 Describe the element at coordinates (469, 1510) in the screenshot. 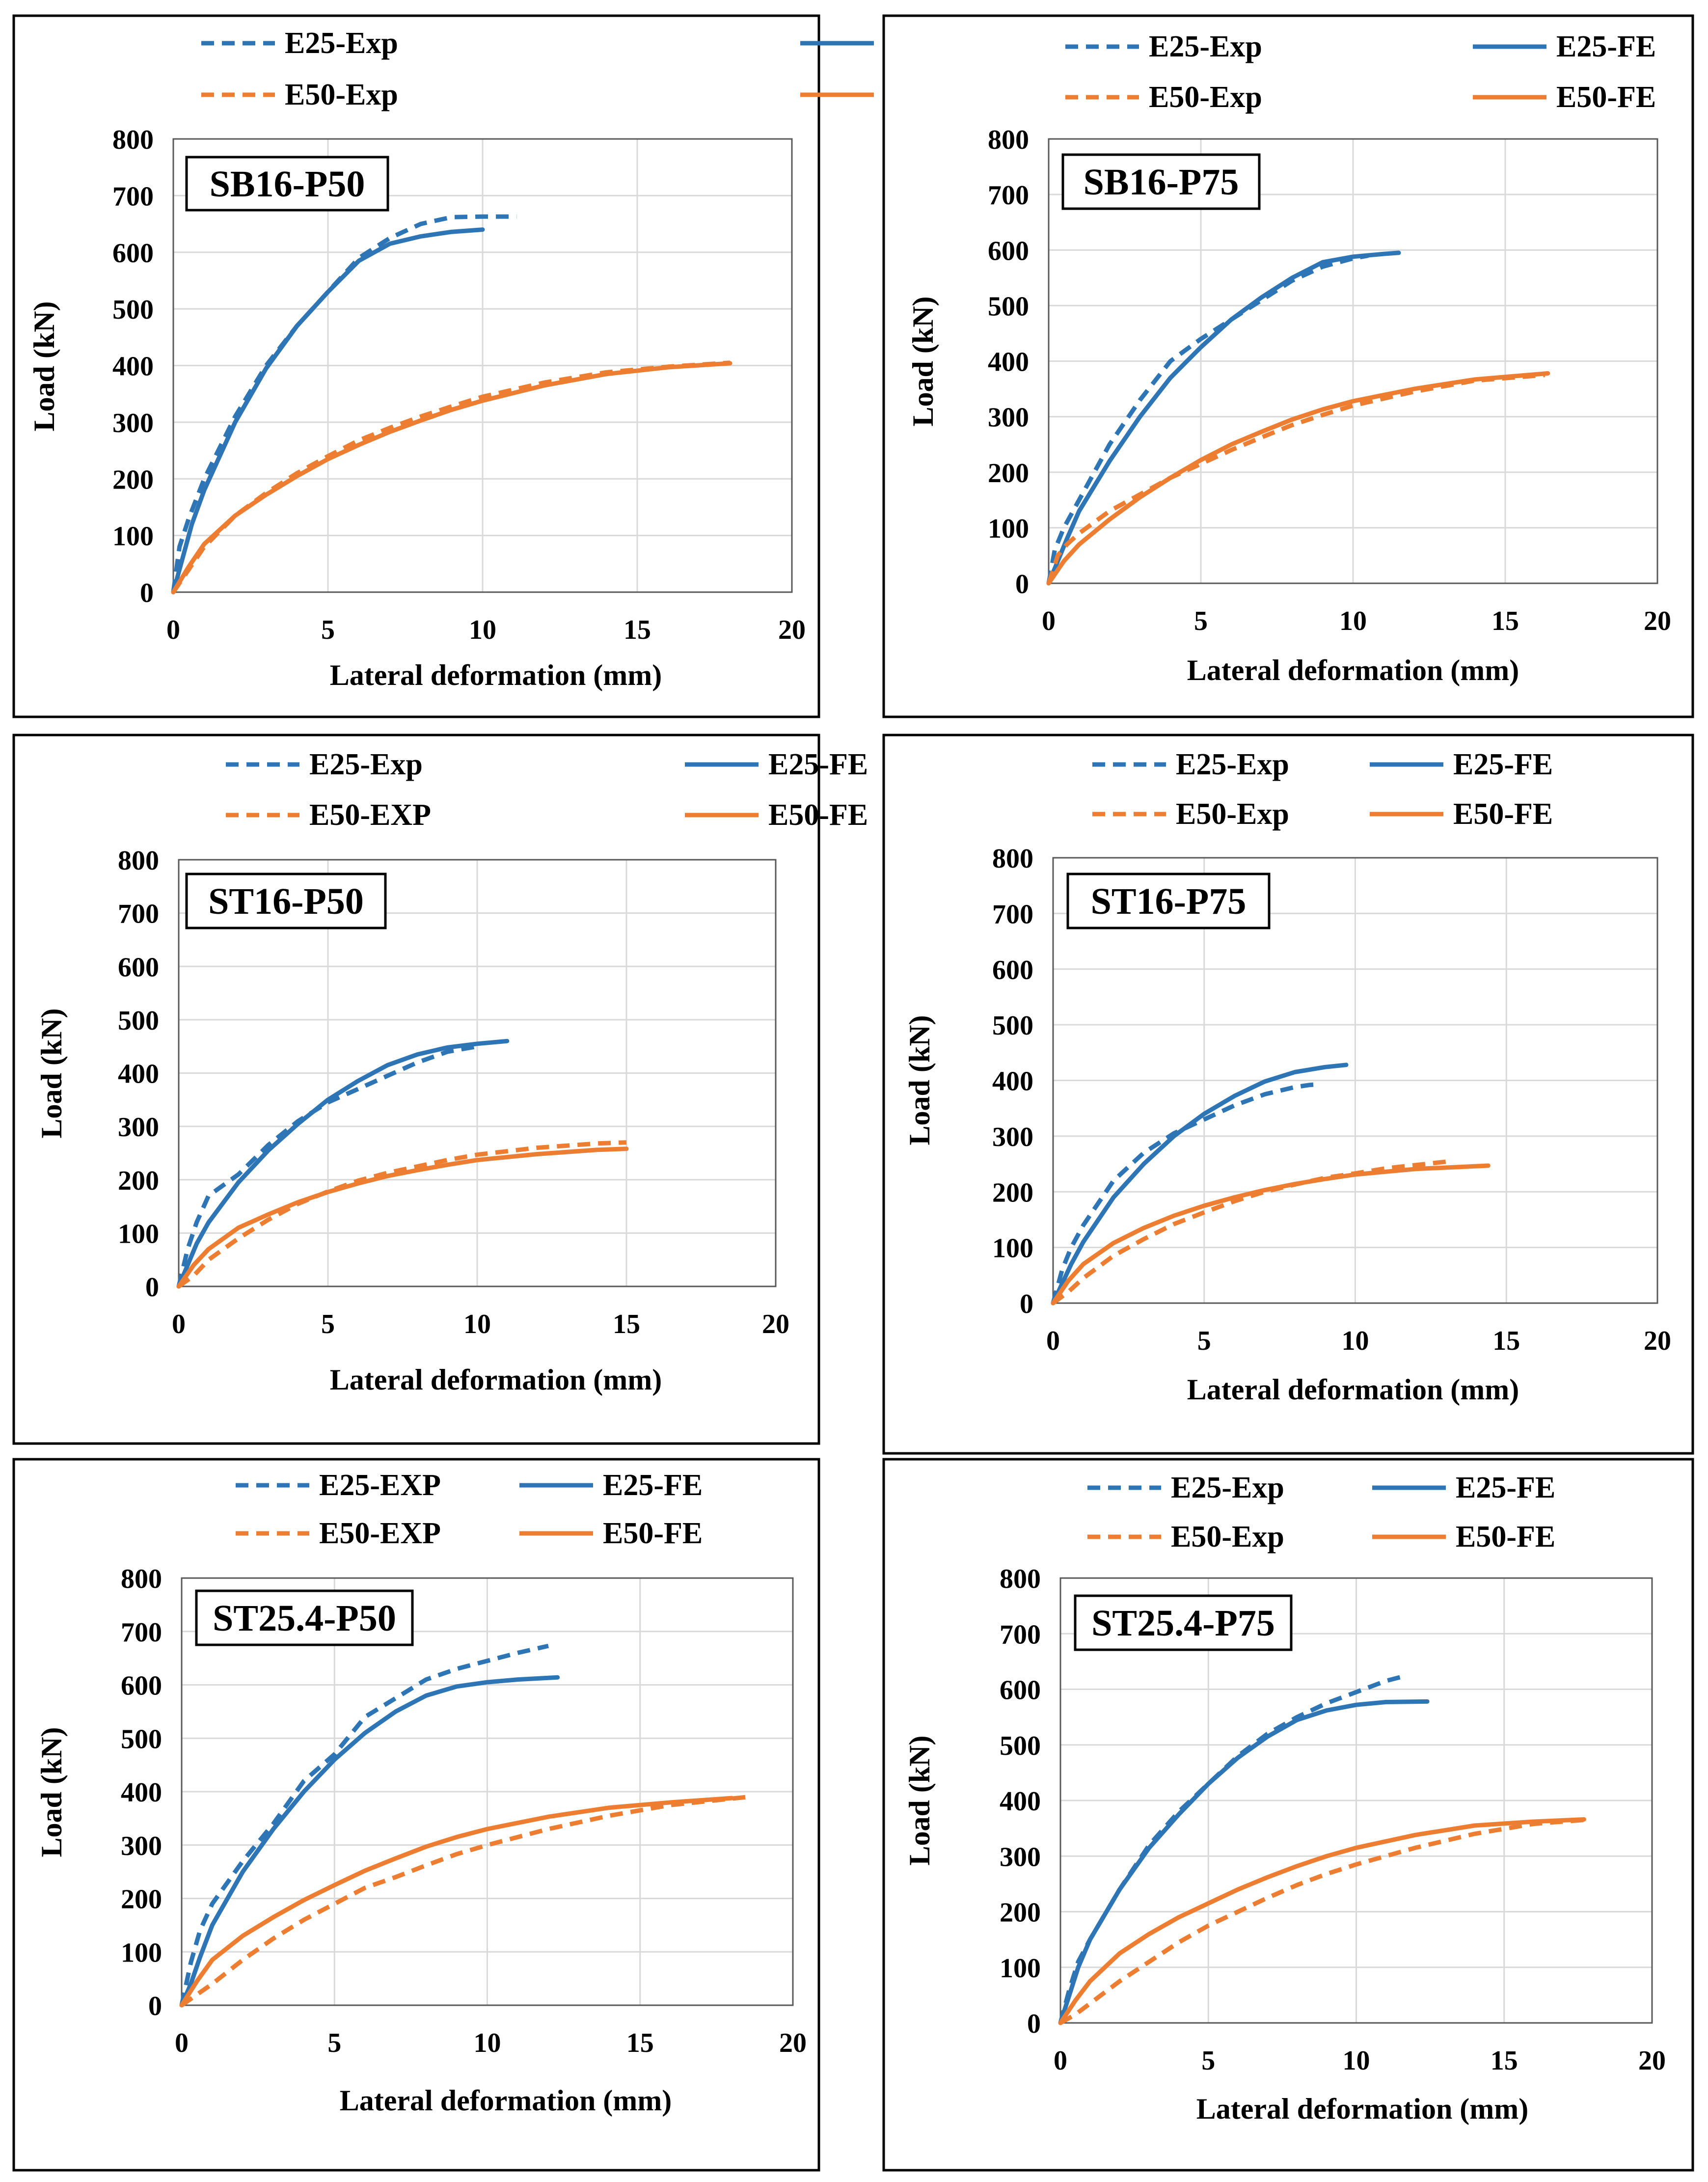

I see `legend: E25-EXP E25-FE E50-EXP E50-FE` at that location.